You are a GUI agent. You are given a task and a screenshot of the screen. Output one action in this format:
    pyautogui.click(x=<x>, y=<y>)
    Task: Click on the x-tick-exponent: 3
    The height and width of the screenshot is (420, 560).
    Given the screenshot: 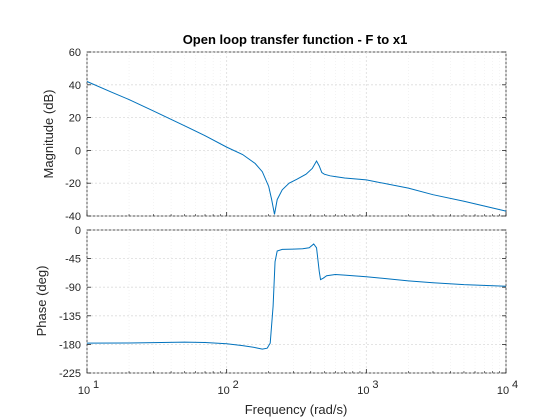 What is the action you would take?
    pyautogui.click(x=375, y=385)
    